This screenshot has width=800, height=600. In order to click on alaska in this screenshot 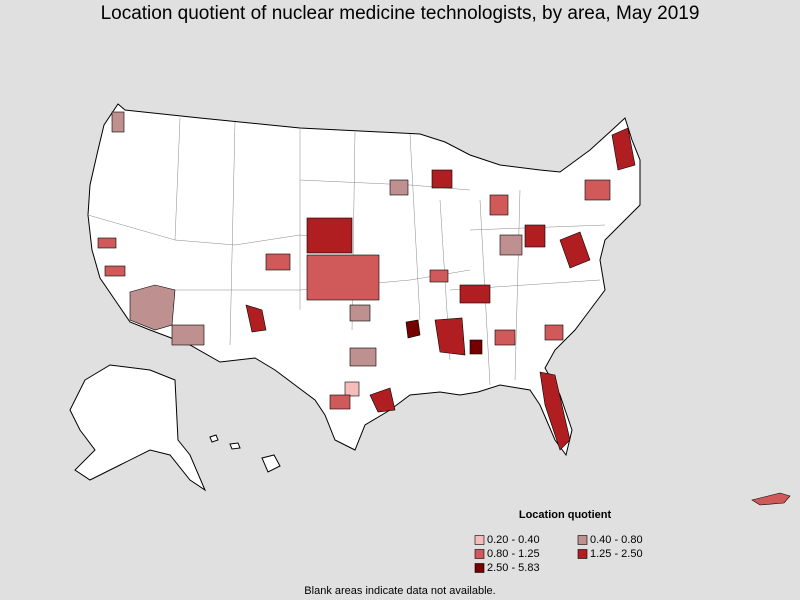, I will do `click(138, 428)`.